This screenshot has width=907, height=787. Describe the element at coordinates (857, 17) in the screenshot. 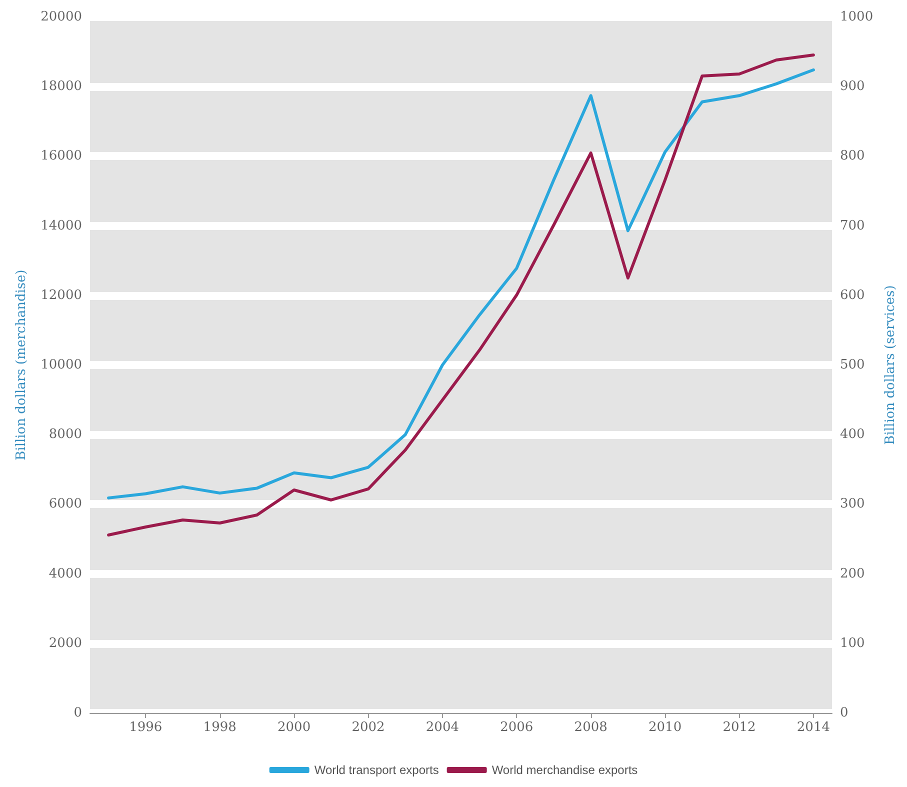

I see `y2-tick-label: 1000` at that location.